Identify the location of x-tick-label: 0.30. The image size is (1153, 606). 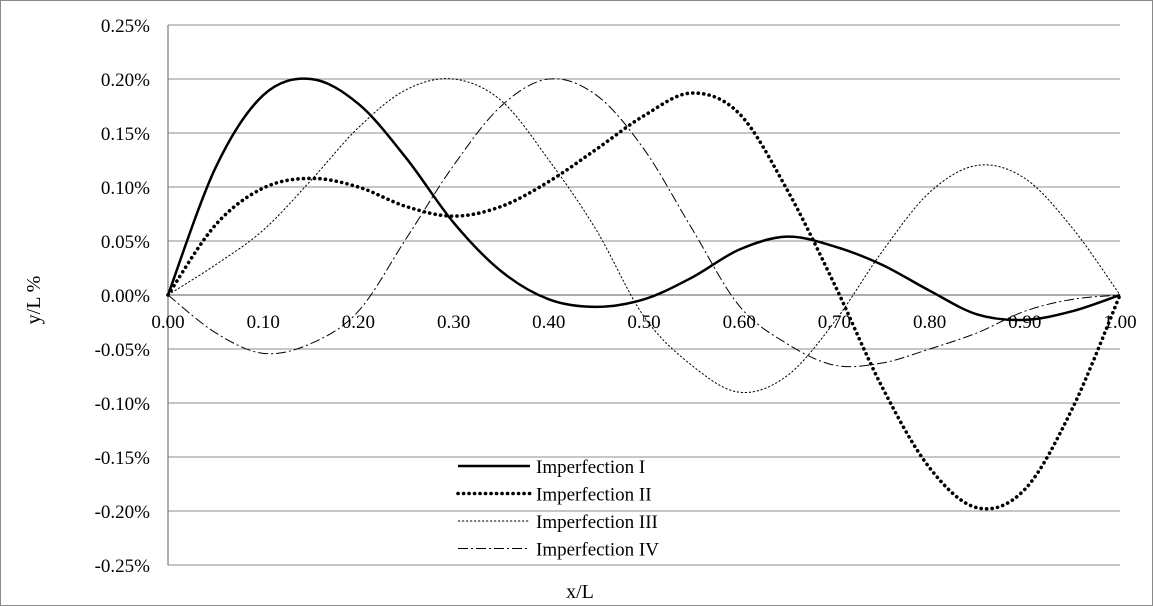
(453, 322).